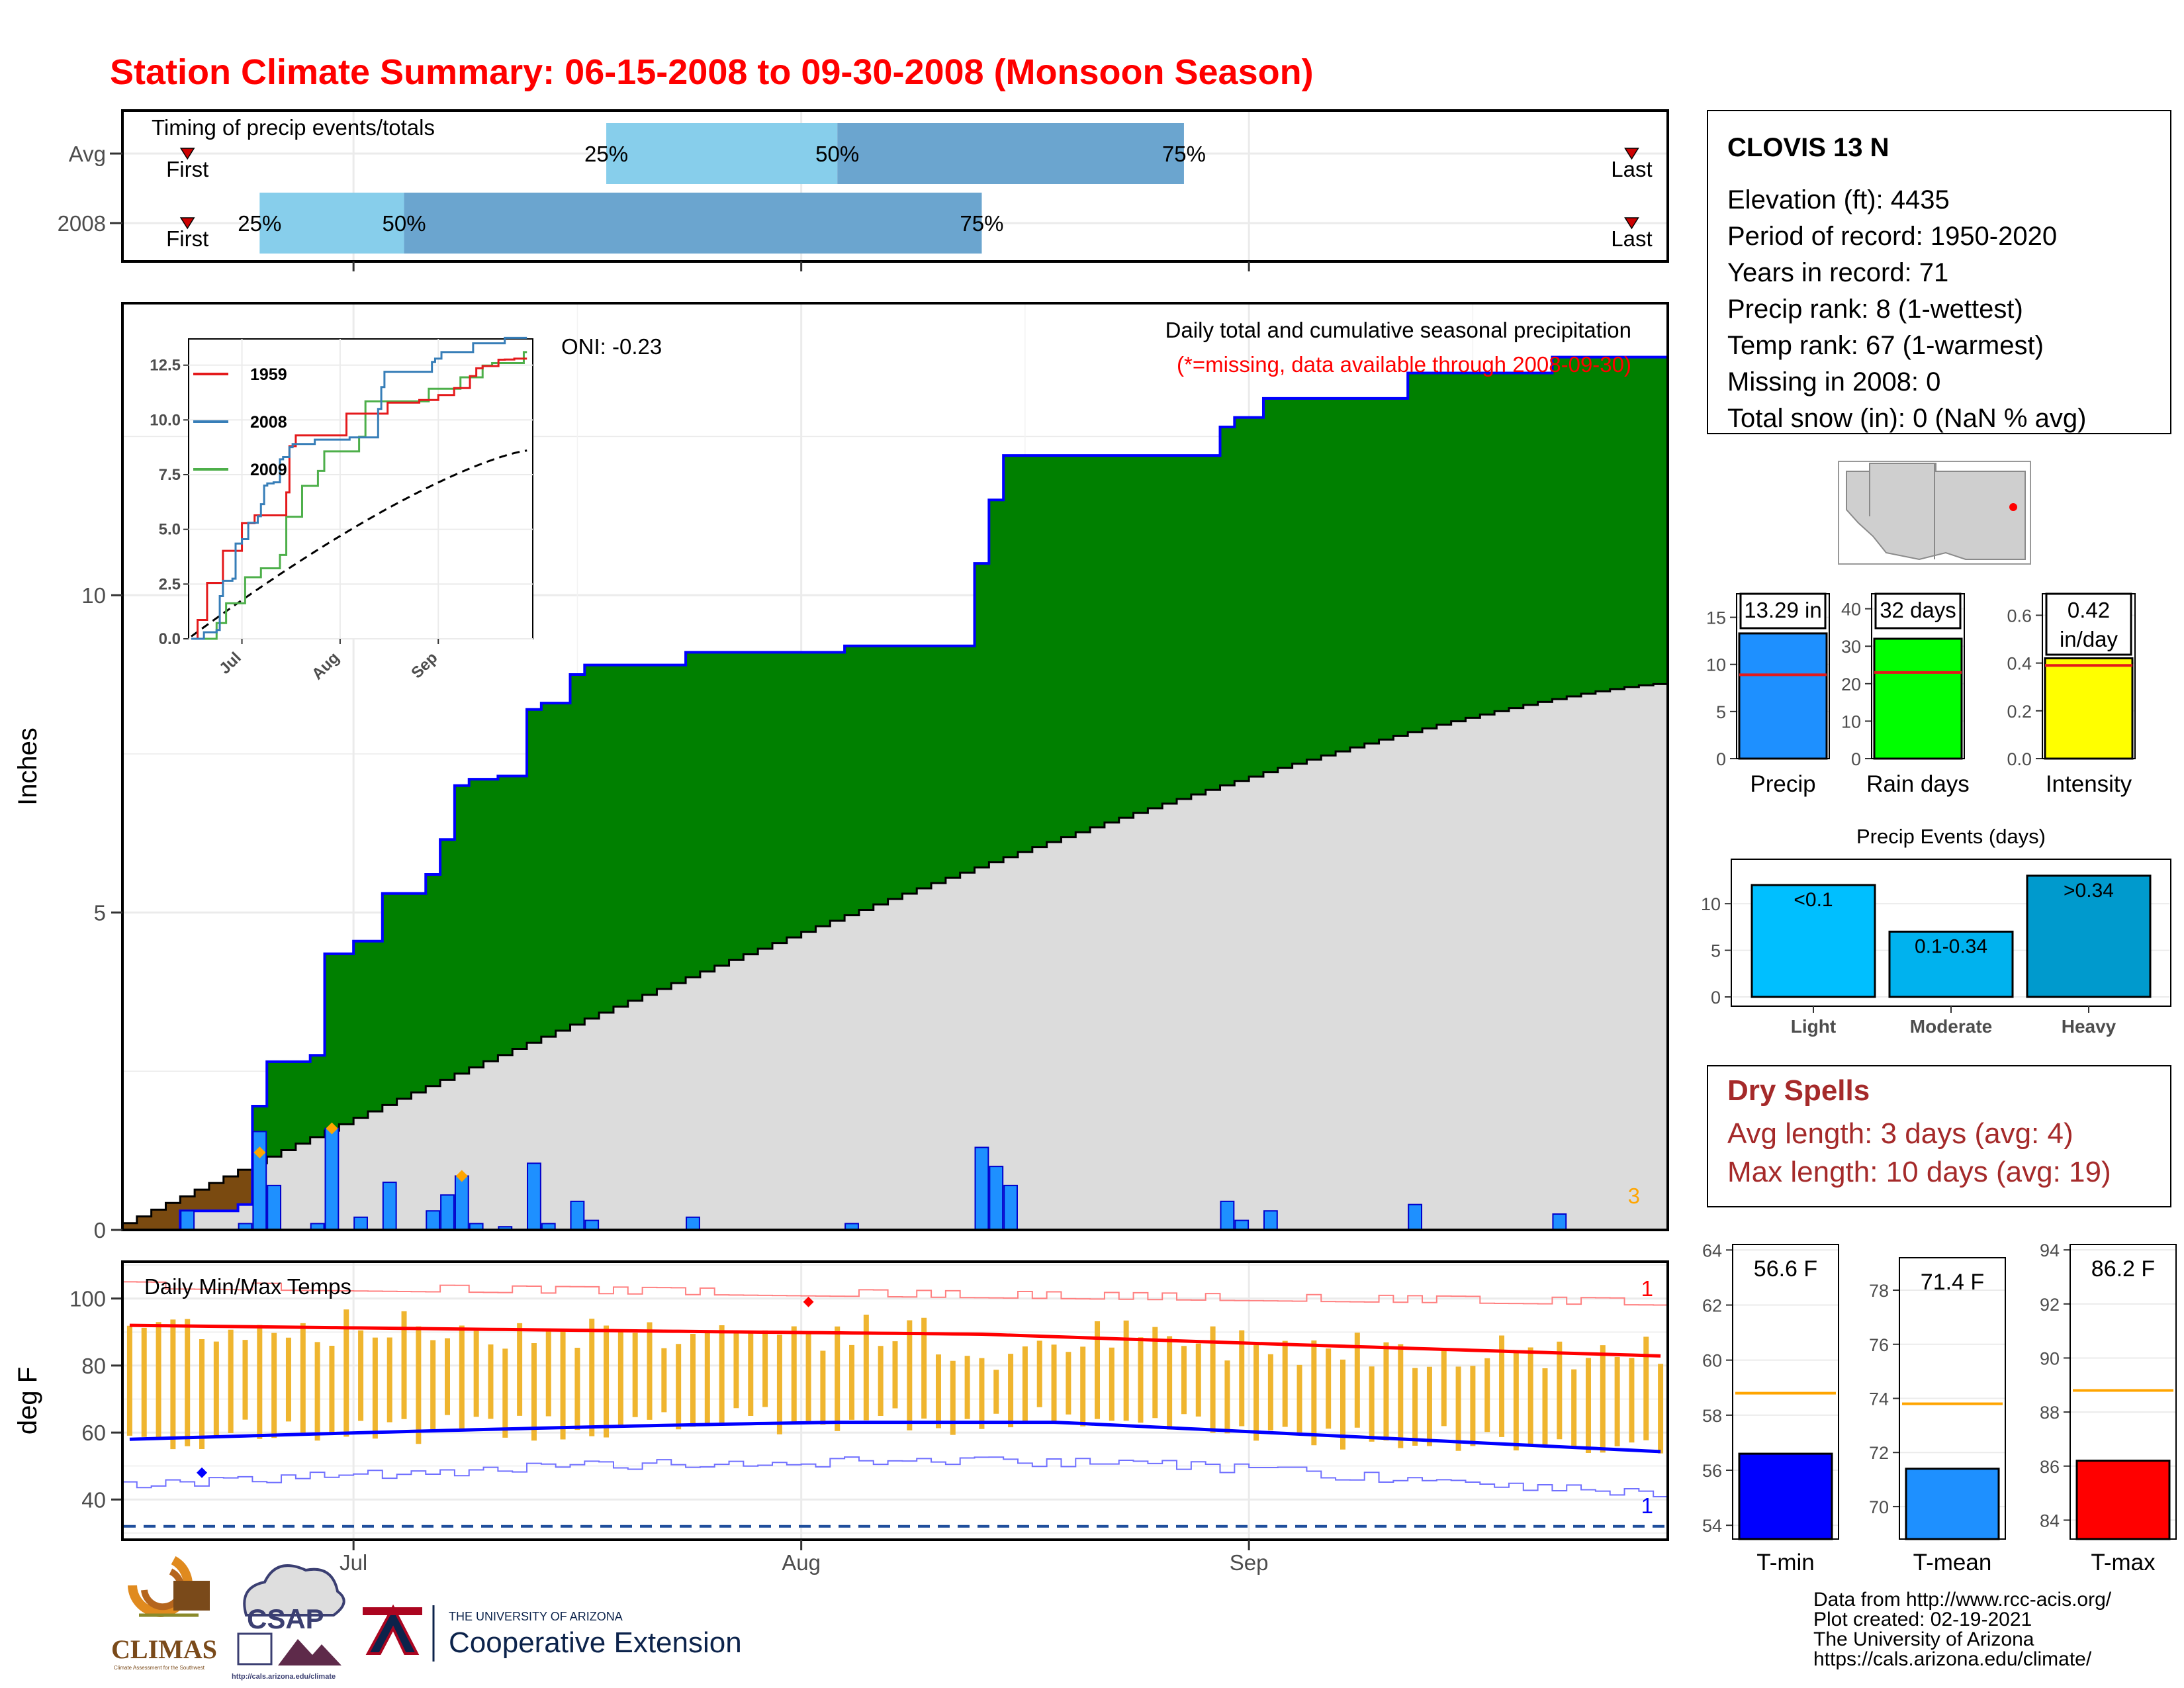 This screenshot has height=1688, width=2184. Describe the element at coordinates (203, 1472) in the screenshot. I see `temp-record-marker` at that location.